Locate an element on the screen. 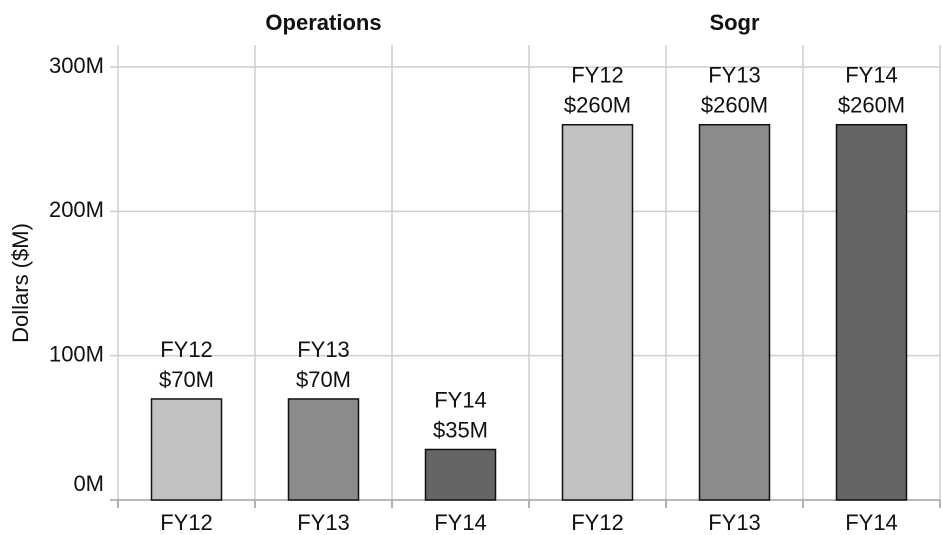 The image size is (942, 535). facet-title: Sogr is located at coordinates (734, 22).